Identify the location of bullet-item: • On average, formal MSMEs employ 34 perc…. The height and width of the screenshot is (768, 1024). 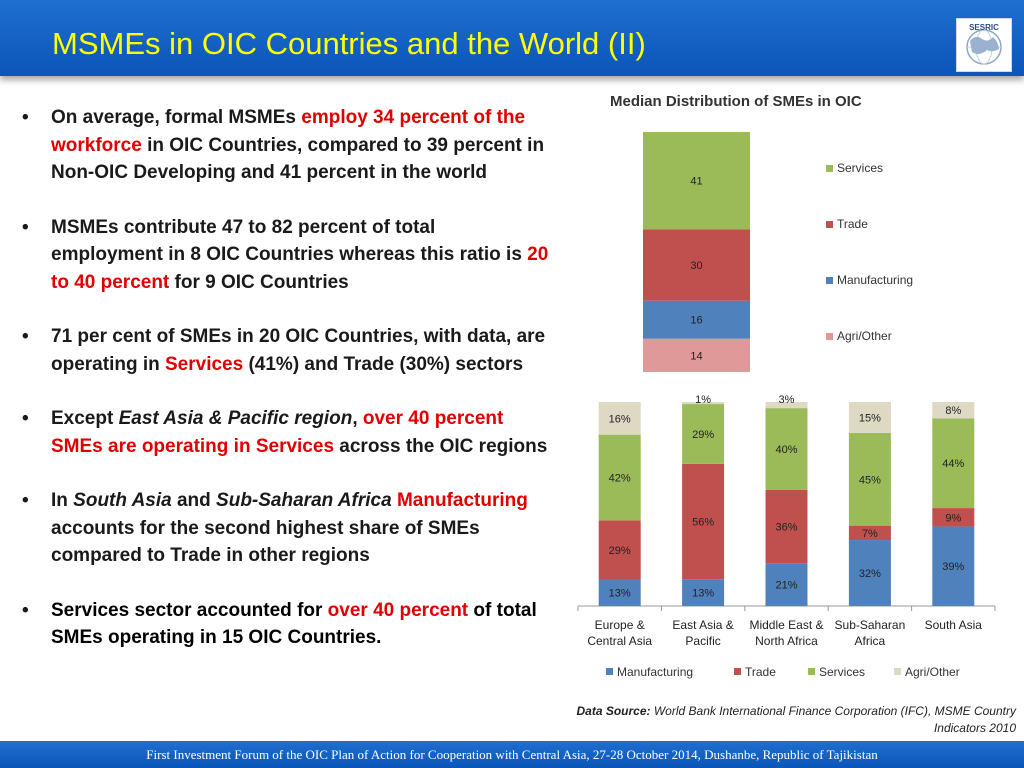
(287, 145).